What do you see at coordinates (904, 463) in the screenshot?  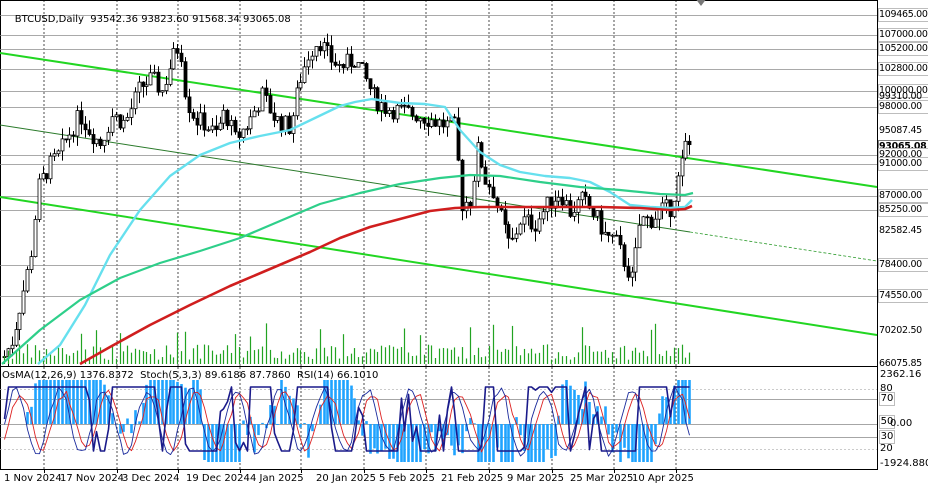 I see `osc-label: -1924.8808` at bounding box center [904, 463].